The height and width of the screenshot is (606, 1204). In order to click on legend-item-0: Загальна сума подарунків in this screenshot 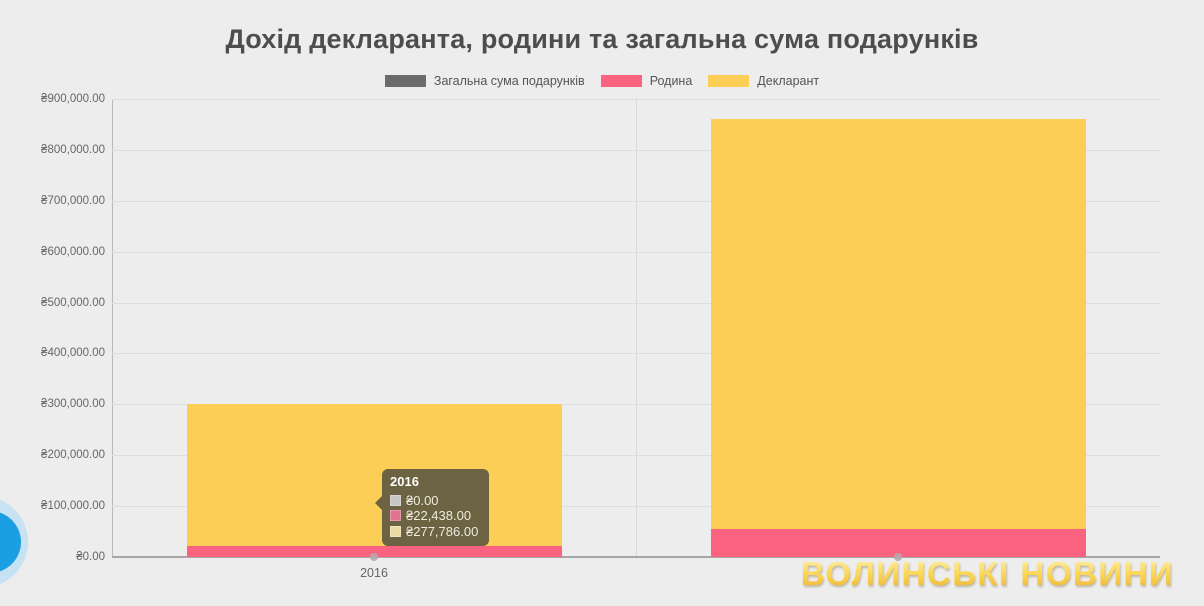, I will do `click(484, 81)`.